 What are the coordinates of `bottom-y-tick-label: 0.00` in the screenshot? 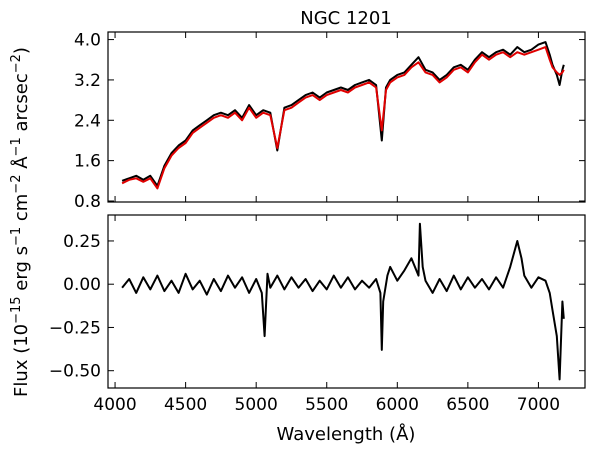 It's located at (82, 285).